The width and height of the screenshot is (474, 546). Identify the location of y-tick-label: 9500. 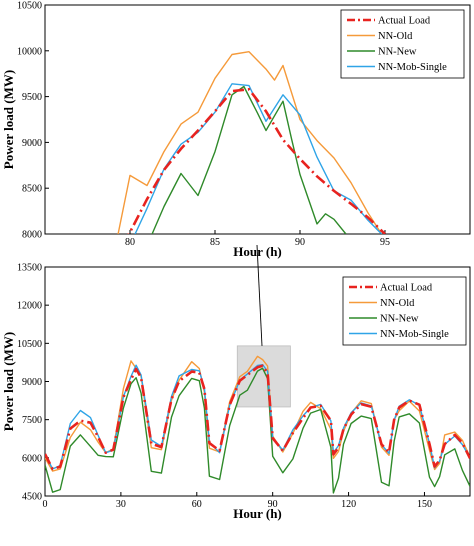
(32, 97).